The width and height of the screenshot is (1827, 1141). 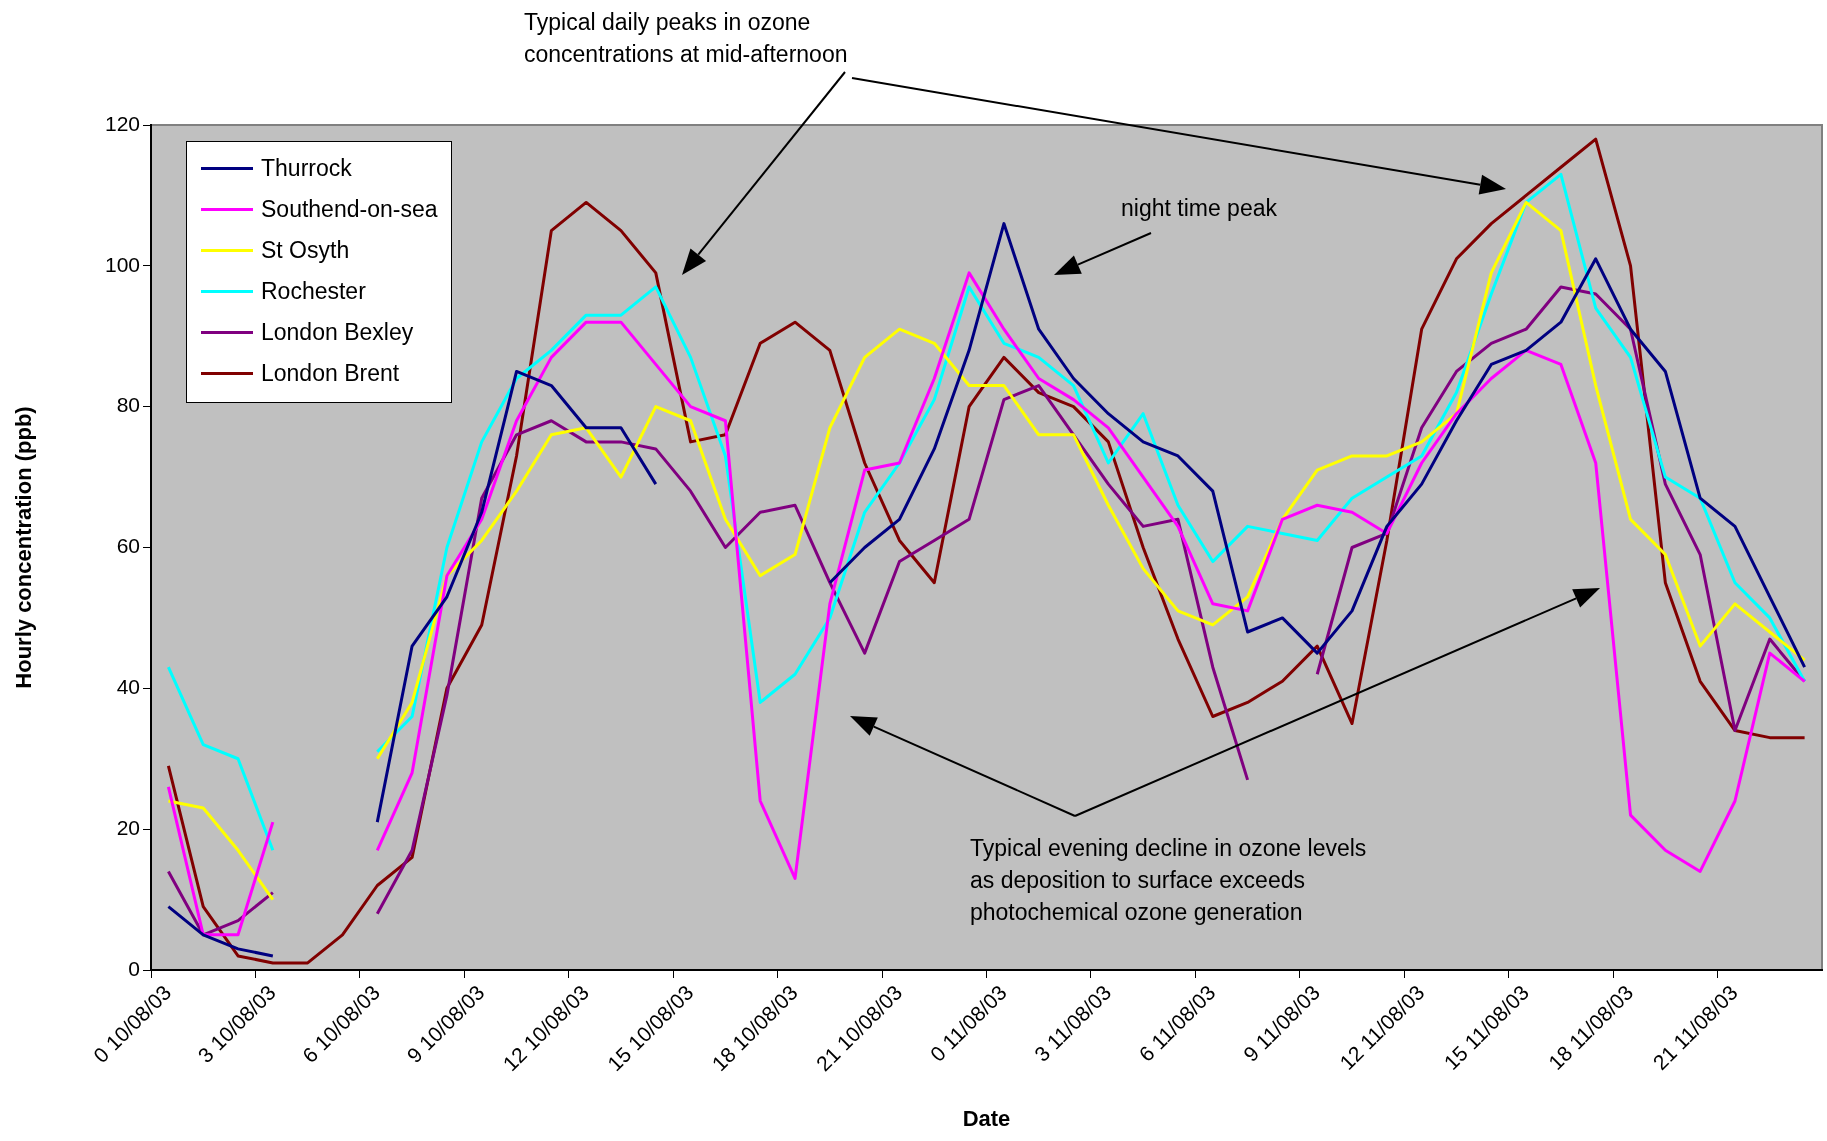 I want to click on annotation: night time peak, so click(x=1199, y=208).